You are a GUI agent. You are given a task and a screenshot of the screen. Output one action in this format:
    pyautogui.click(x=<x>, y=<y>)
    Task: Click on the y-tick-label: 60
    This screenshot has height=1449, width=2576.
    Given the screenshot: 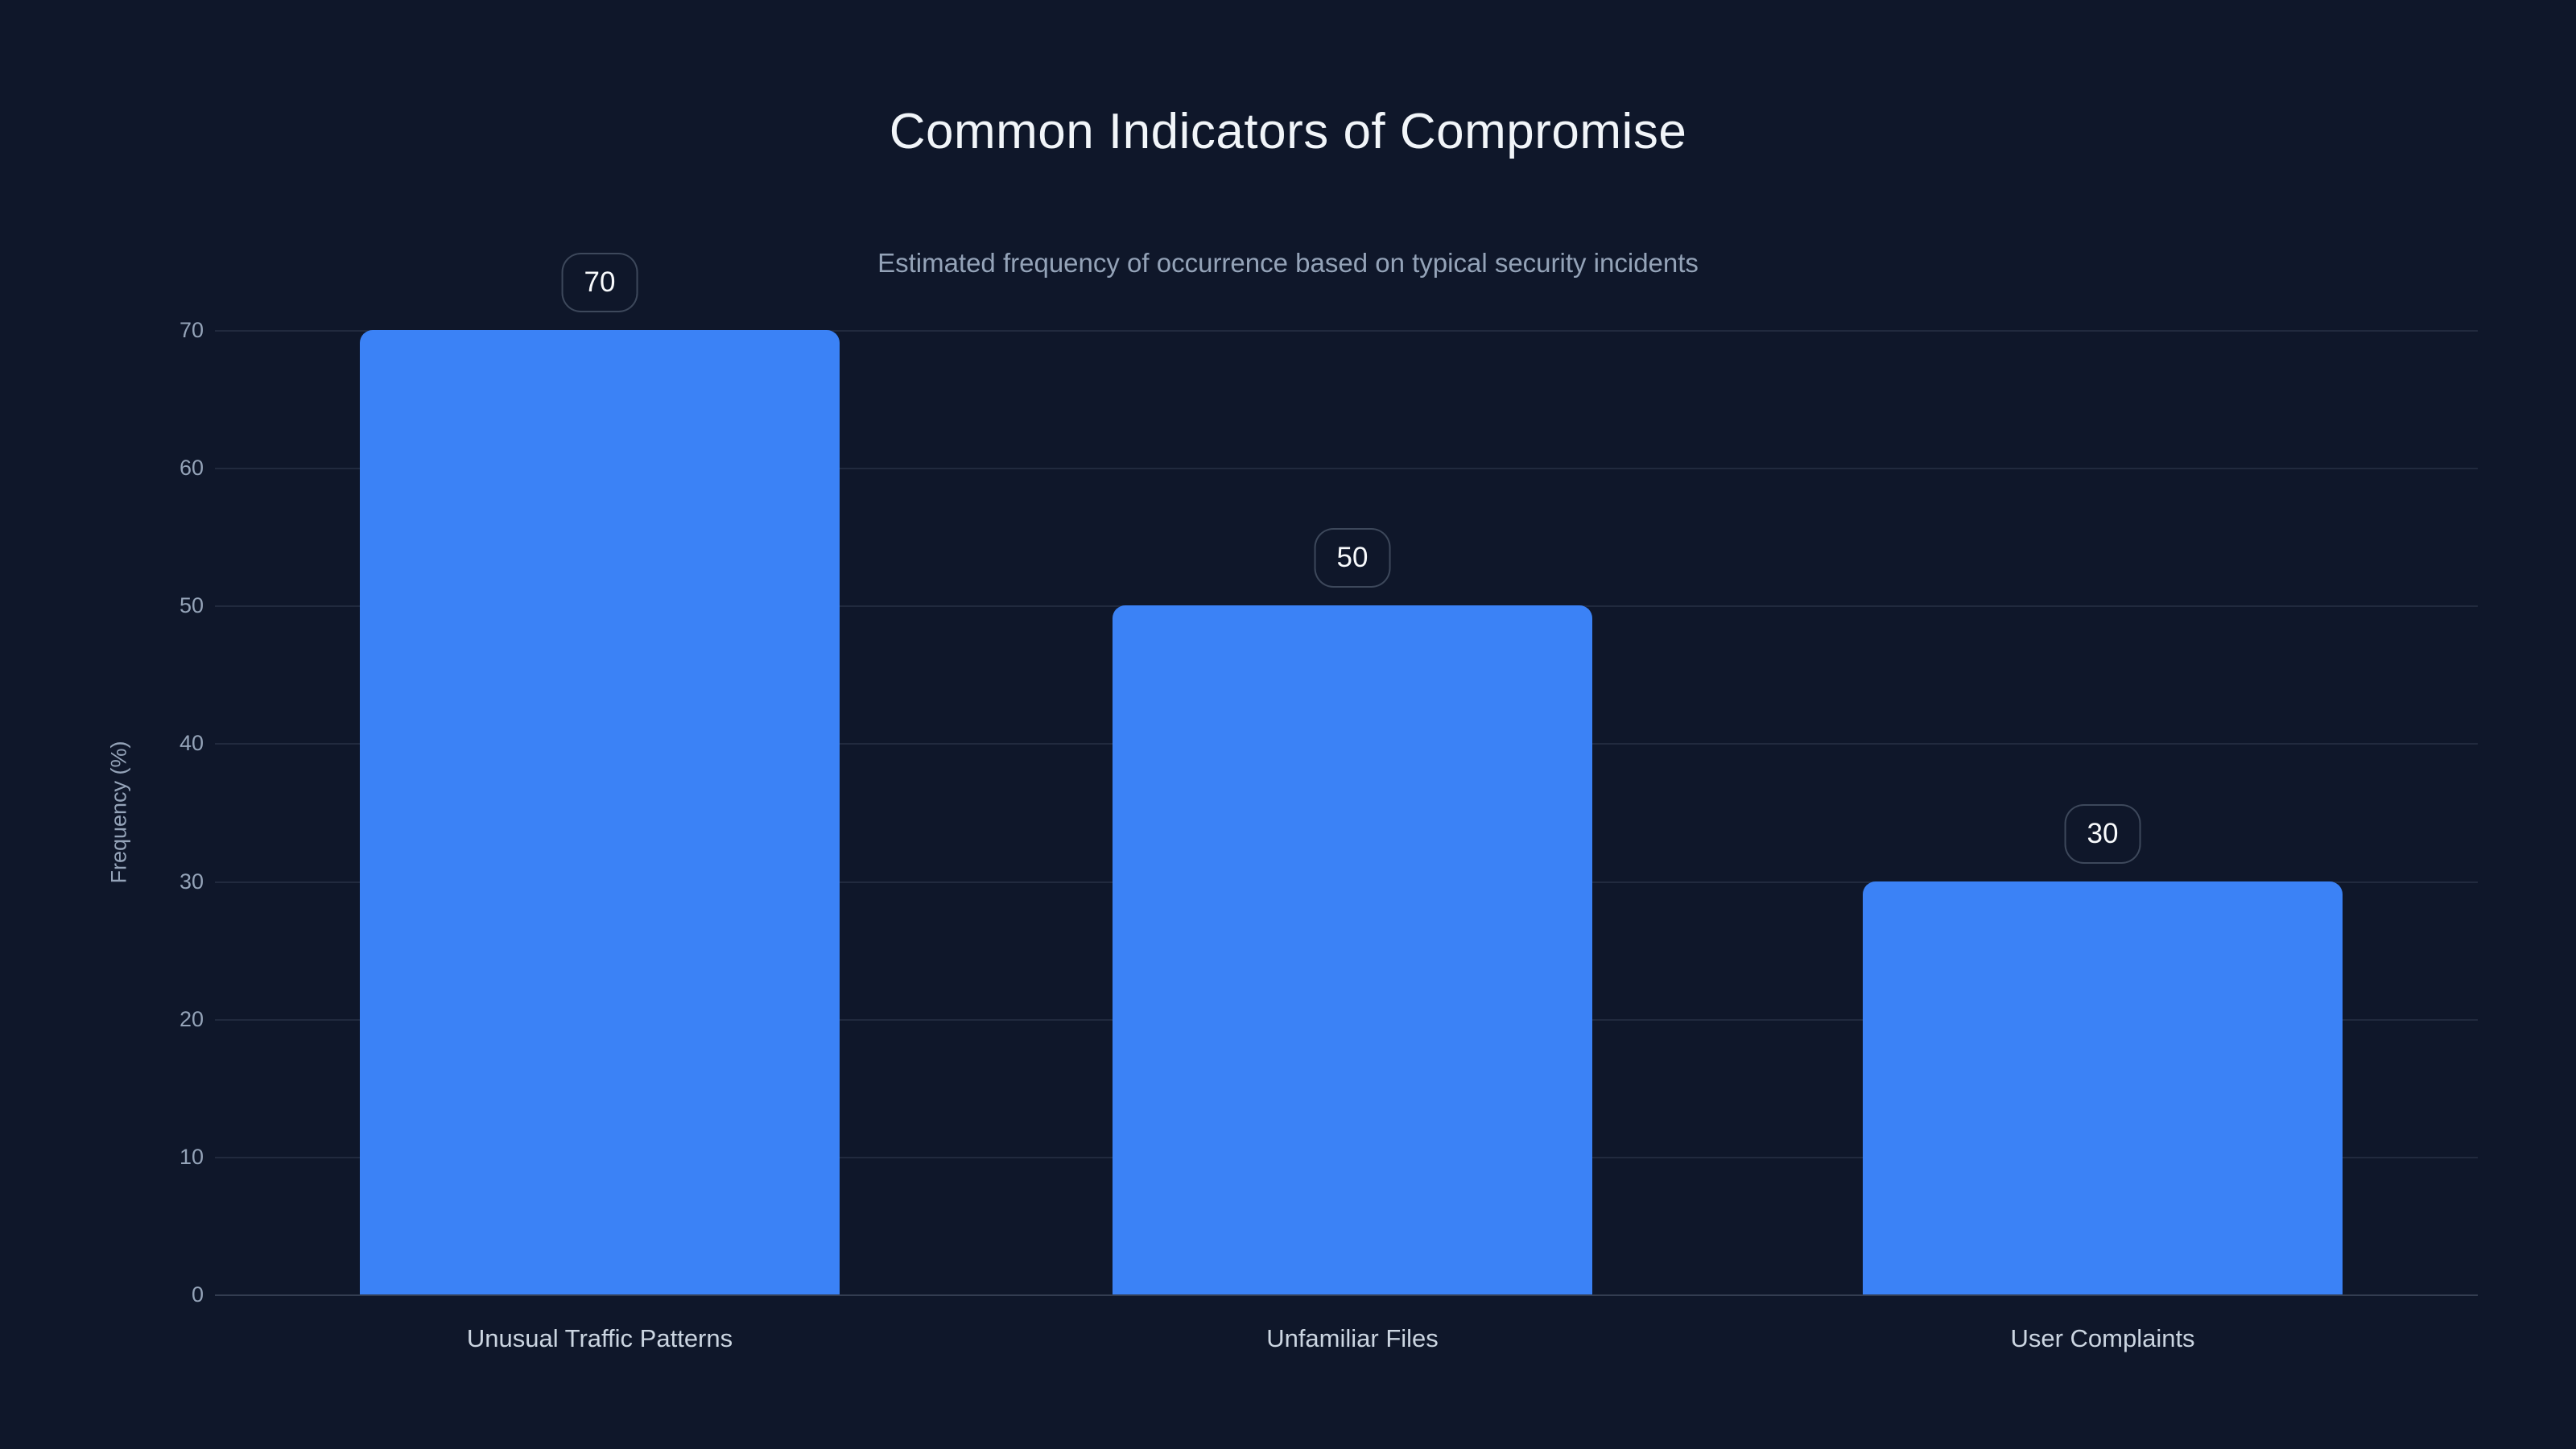 What is the action you would take?
    pyautogui.click(x=191, y=468)
    